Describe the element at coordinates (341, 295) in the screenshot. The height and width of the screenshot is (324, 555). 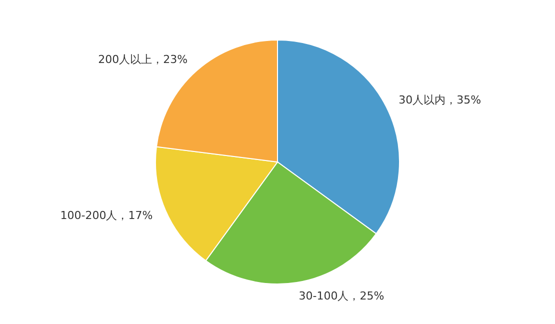
I see `slice-label: 30-100人，25%` at that location.